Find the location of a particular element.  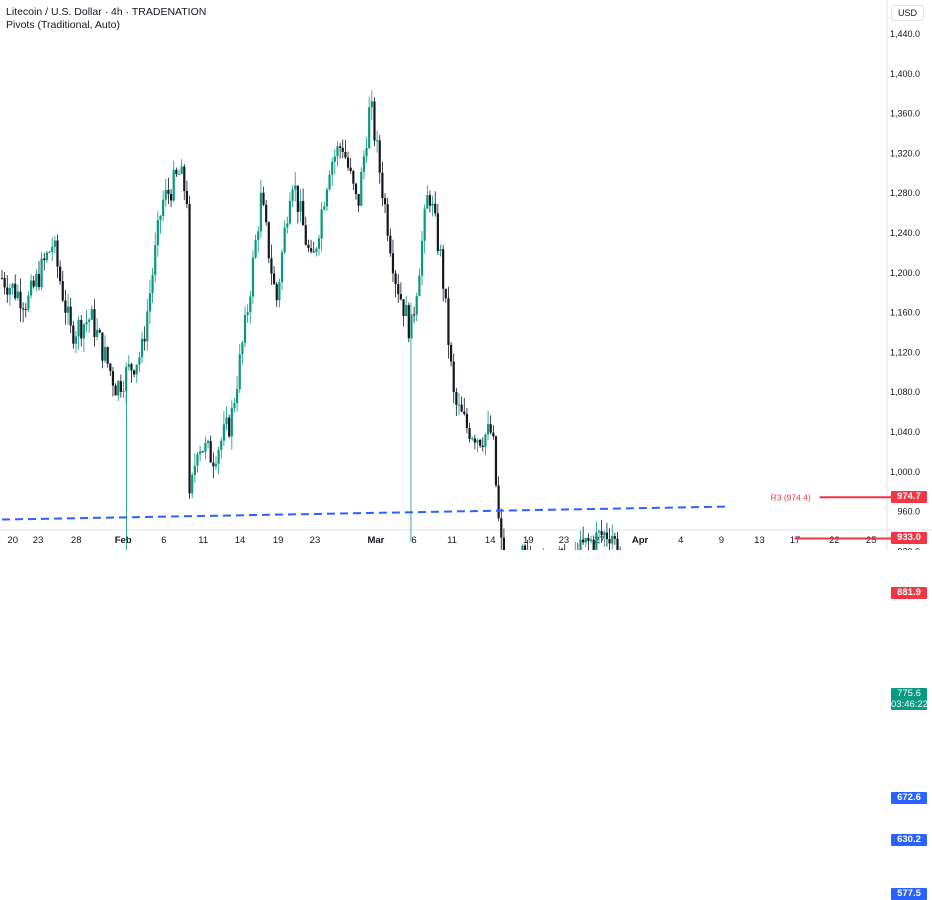

y-tick-label: 1,400.0 is located at coordinates (905, 74).